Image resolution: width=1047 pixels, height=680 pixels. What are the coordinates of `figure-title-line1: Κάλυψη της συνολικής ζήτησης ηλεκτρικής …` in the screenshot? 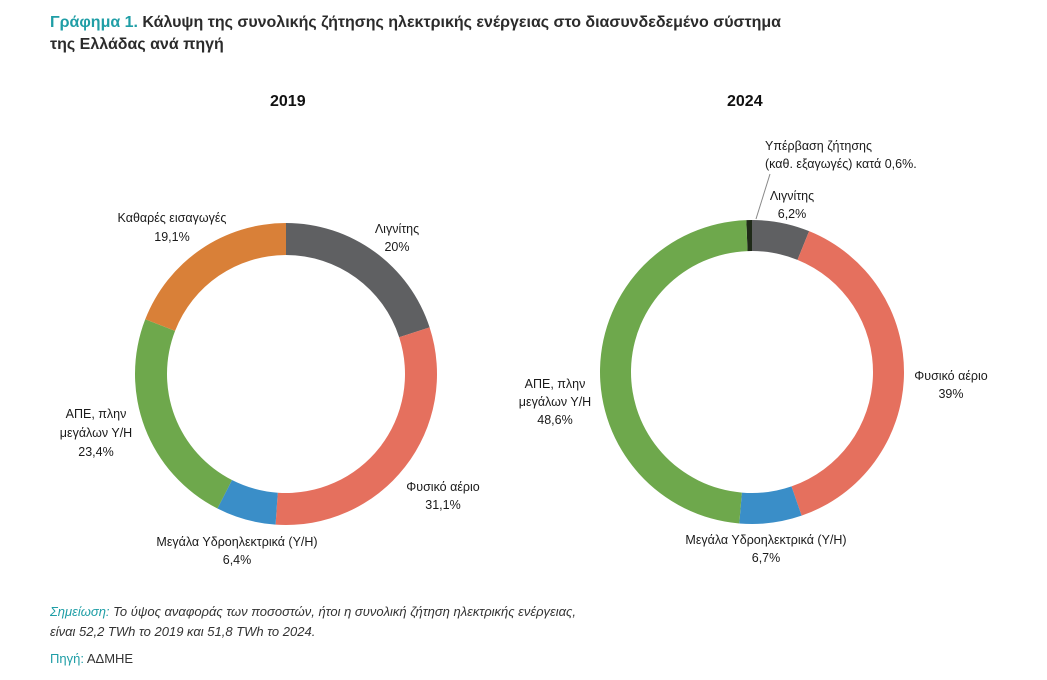 It's located at (459, 22).